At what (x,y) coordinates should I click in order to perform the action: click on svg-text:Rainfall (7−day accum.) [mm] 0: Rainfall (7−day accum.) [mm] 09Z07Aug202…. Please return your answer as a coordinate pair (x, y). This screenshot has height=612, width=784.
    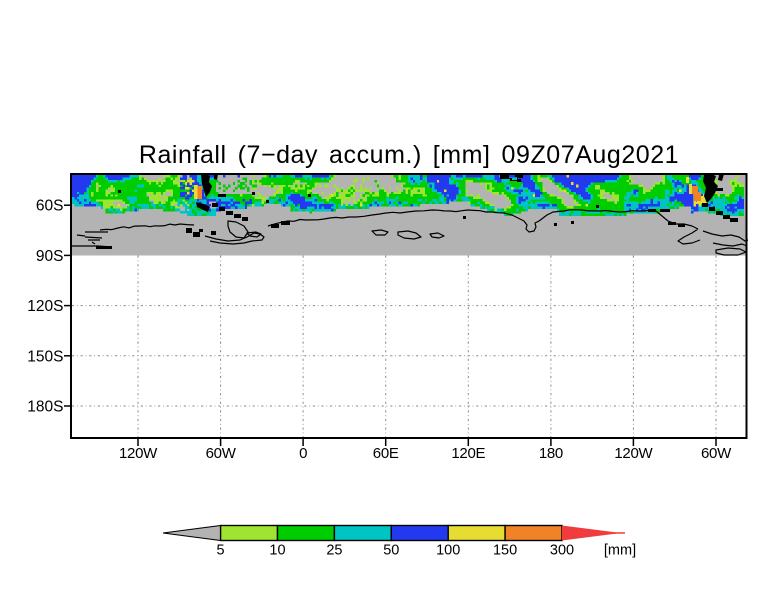
    Looking at the image, I should click on (409, 155).